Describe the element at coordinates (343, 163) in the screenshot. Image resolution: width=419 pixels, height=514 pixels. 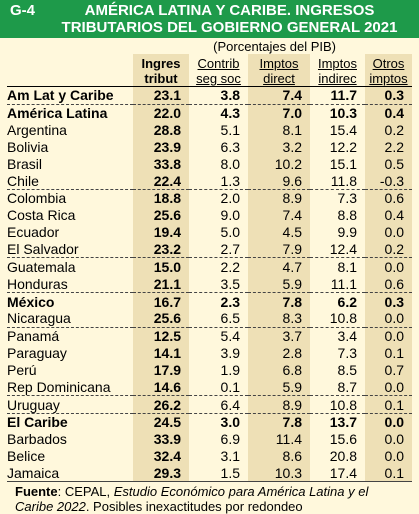
I see `value-cell: 15.1` at that location.